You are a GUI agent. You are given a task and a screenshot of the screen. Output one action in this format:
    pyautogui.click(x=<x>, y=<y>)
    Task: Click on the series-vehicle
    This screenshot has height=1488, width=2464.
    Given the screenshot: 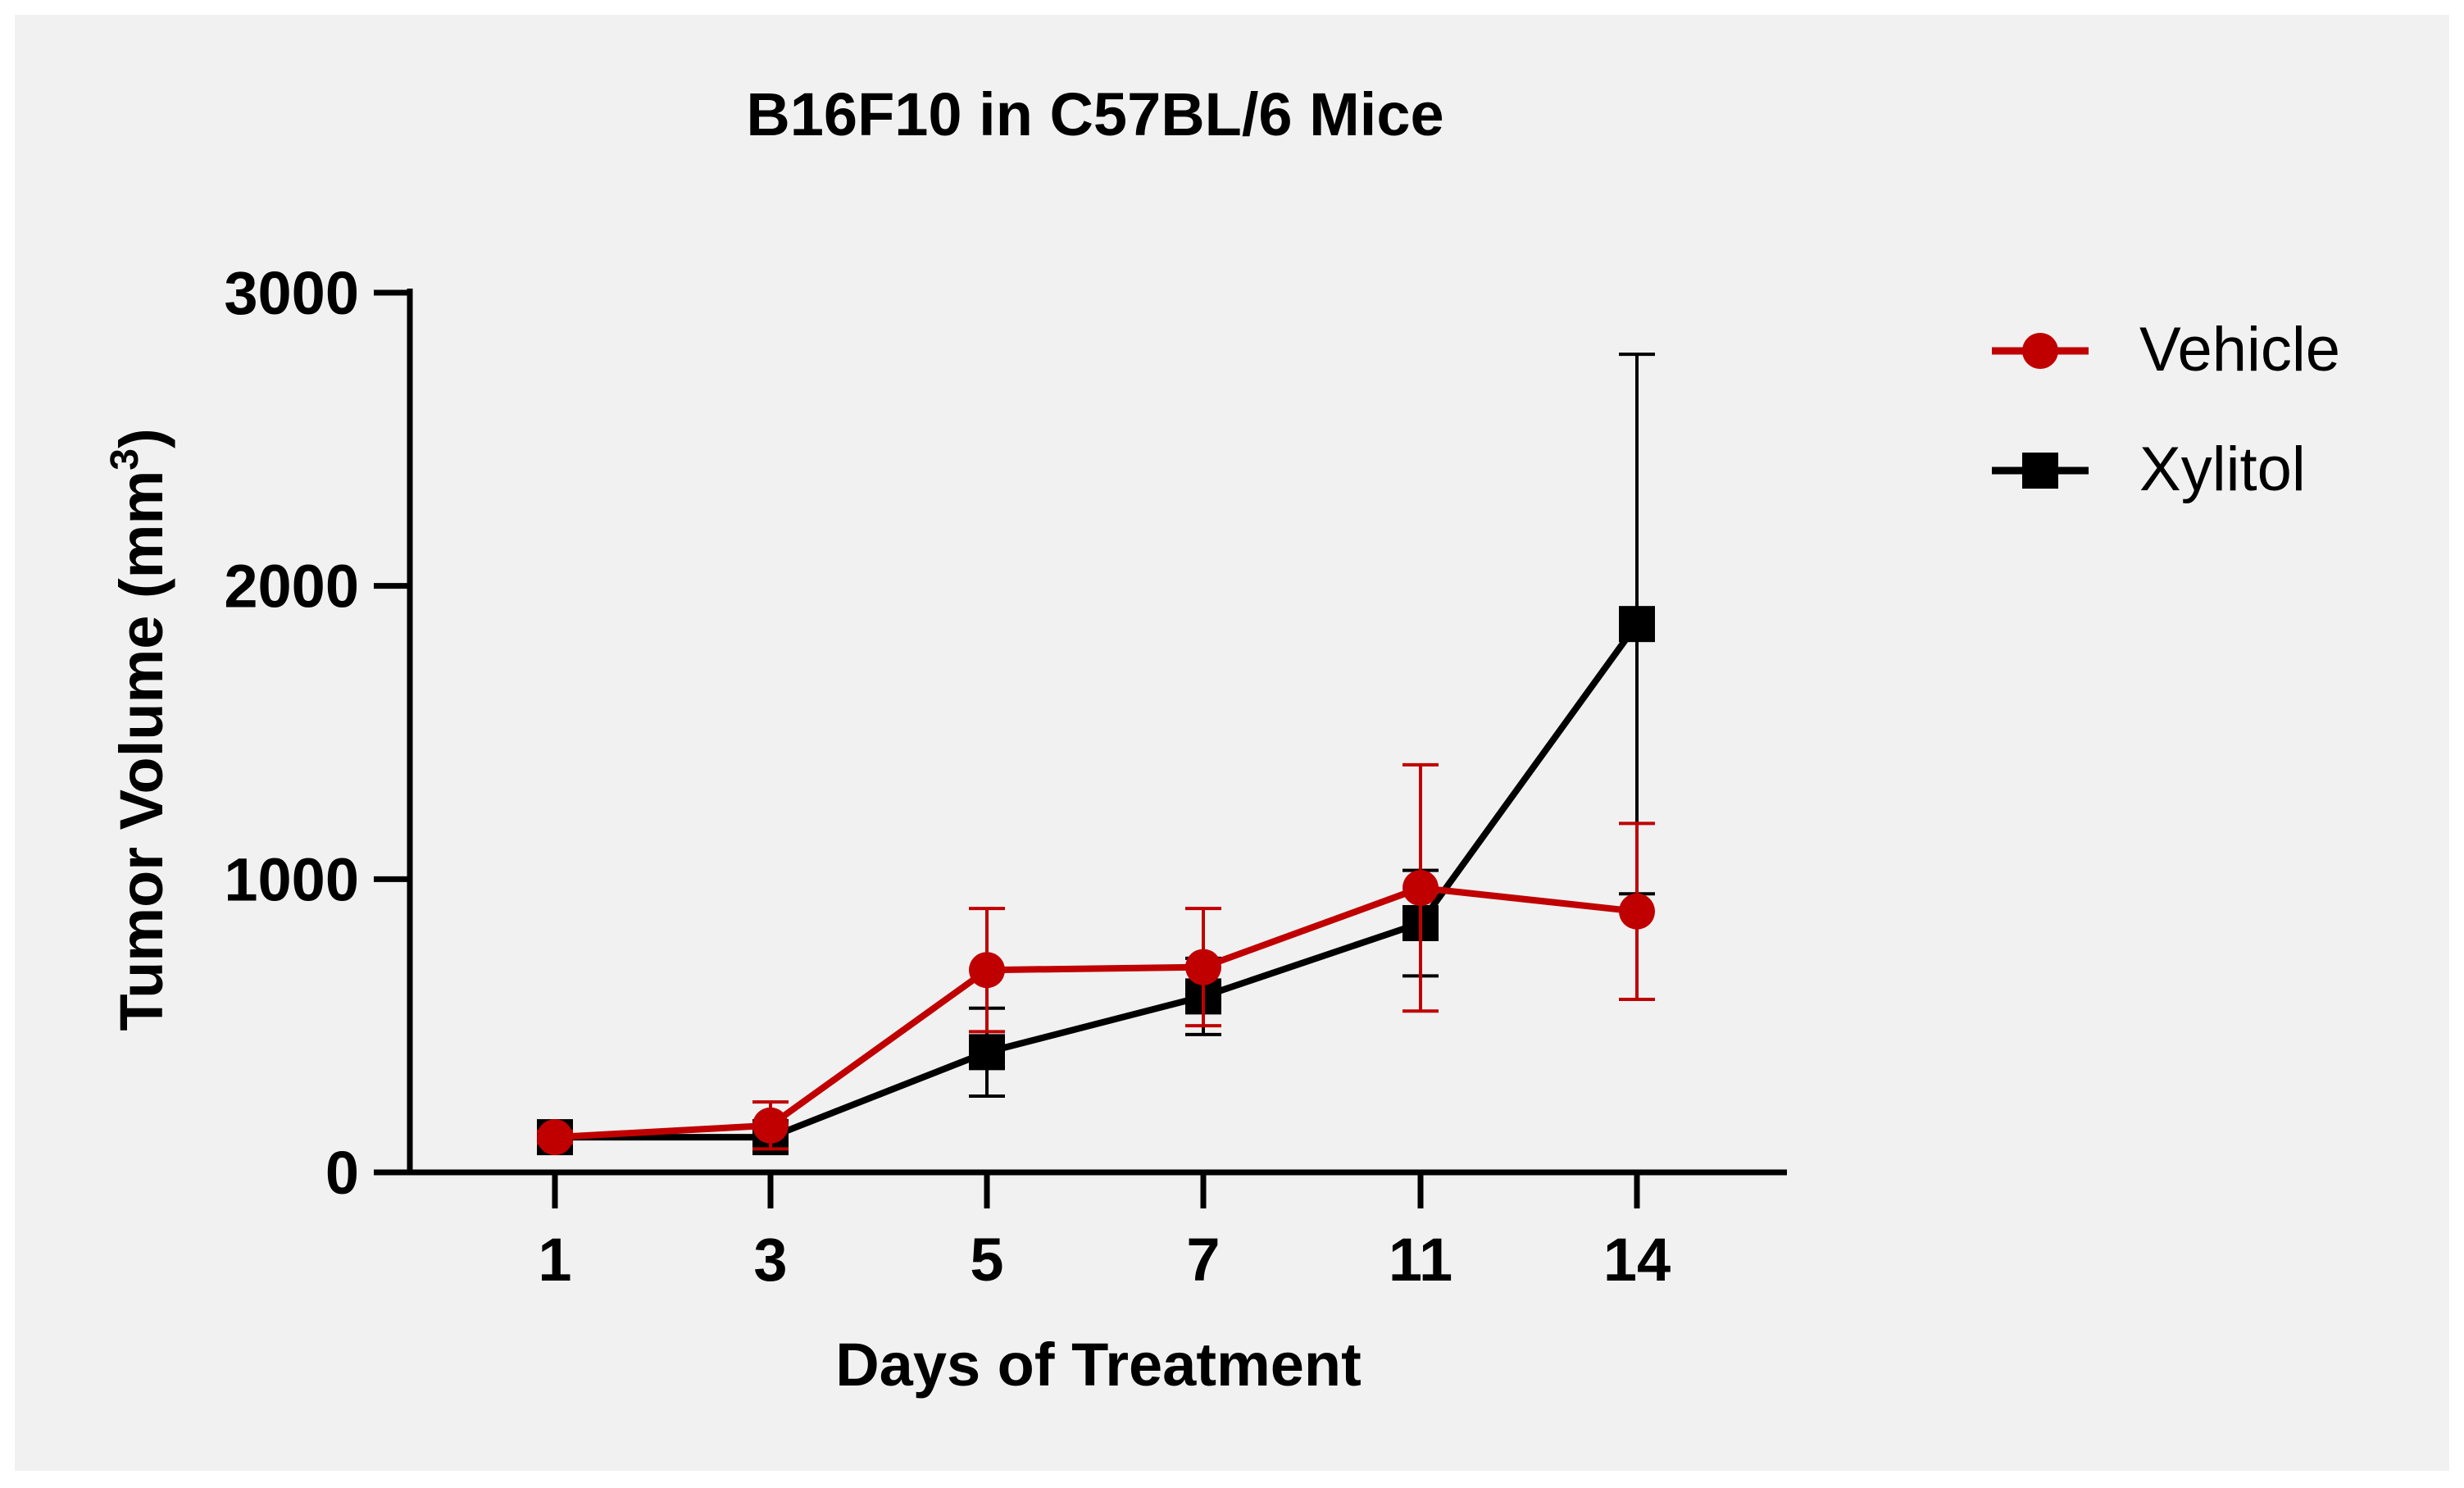 What is the action you would take?
    pyautogui.click(x=1096, y=959)
    